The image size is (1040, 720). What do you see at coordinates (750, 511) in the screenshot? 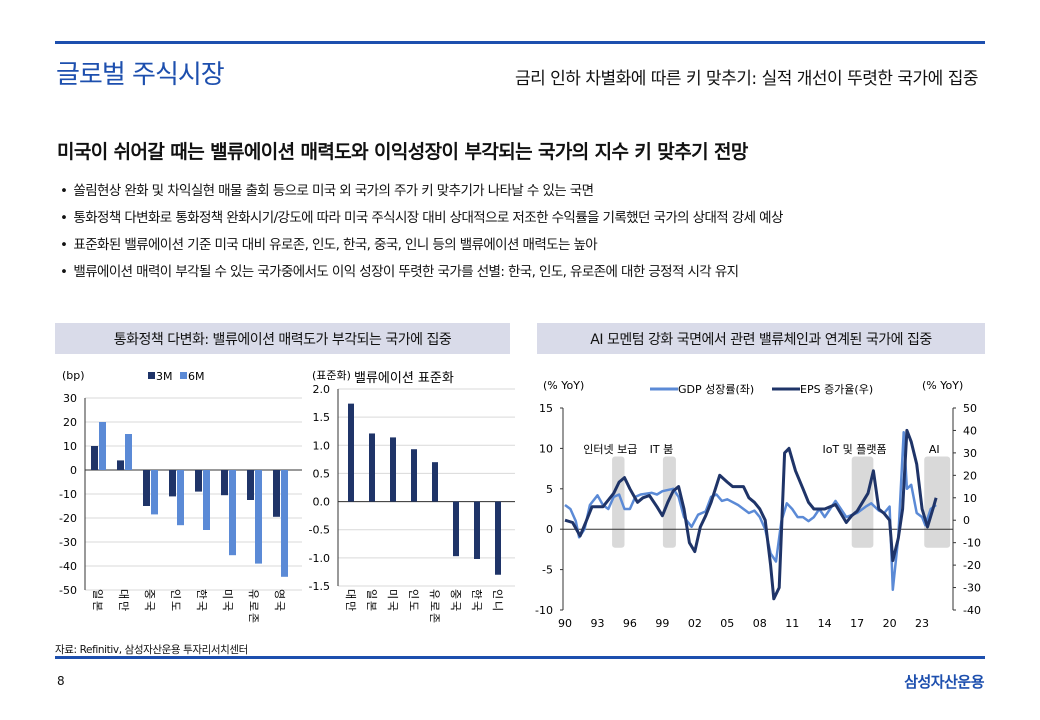
I see `line-gdp` at bounding box center [750, 511].